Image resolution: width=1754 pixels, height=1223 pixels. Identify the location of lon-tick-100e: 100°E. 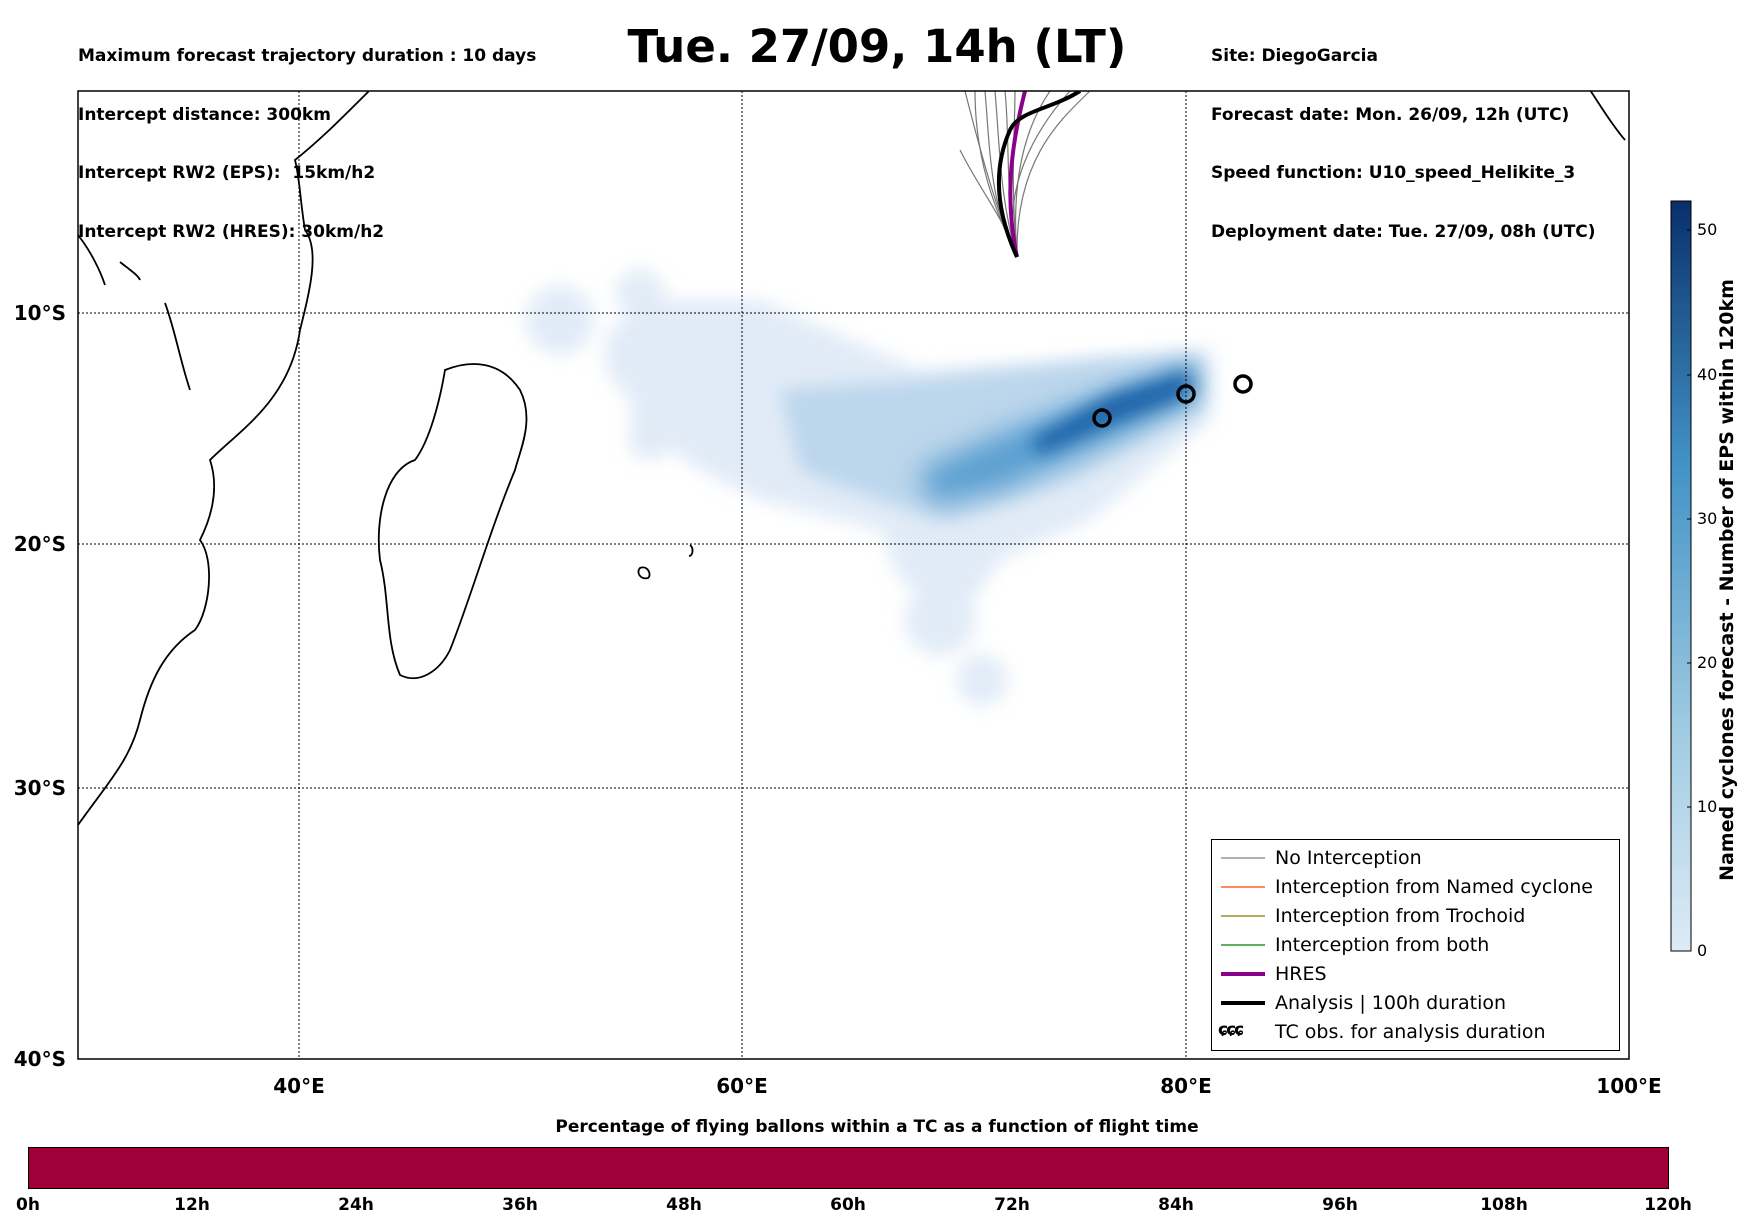
(1629, 1086).